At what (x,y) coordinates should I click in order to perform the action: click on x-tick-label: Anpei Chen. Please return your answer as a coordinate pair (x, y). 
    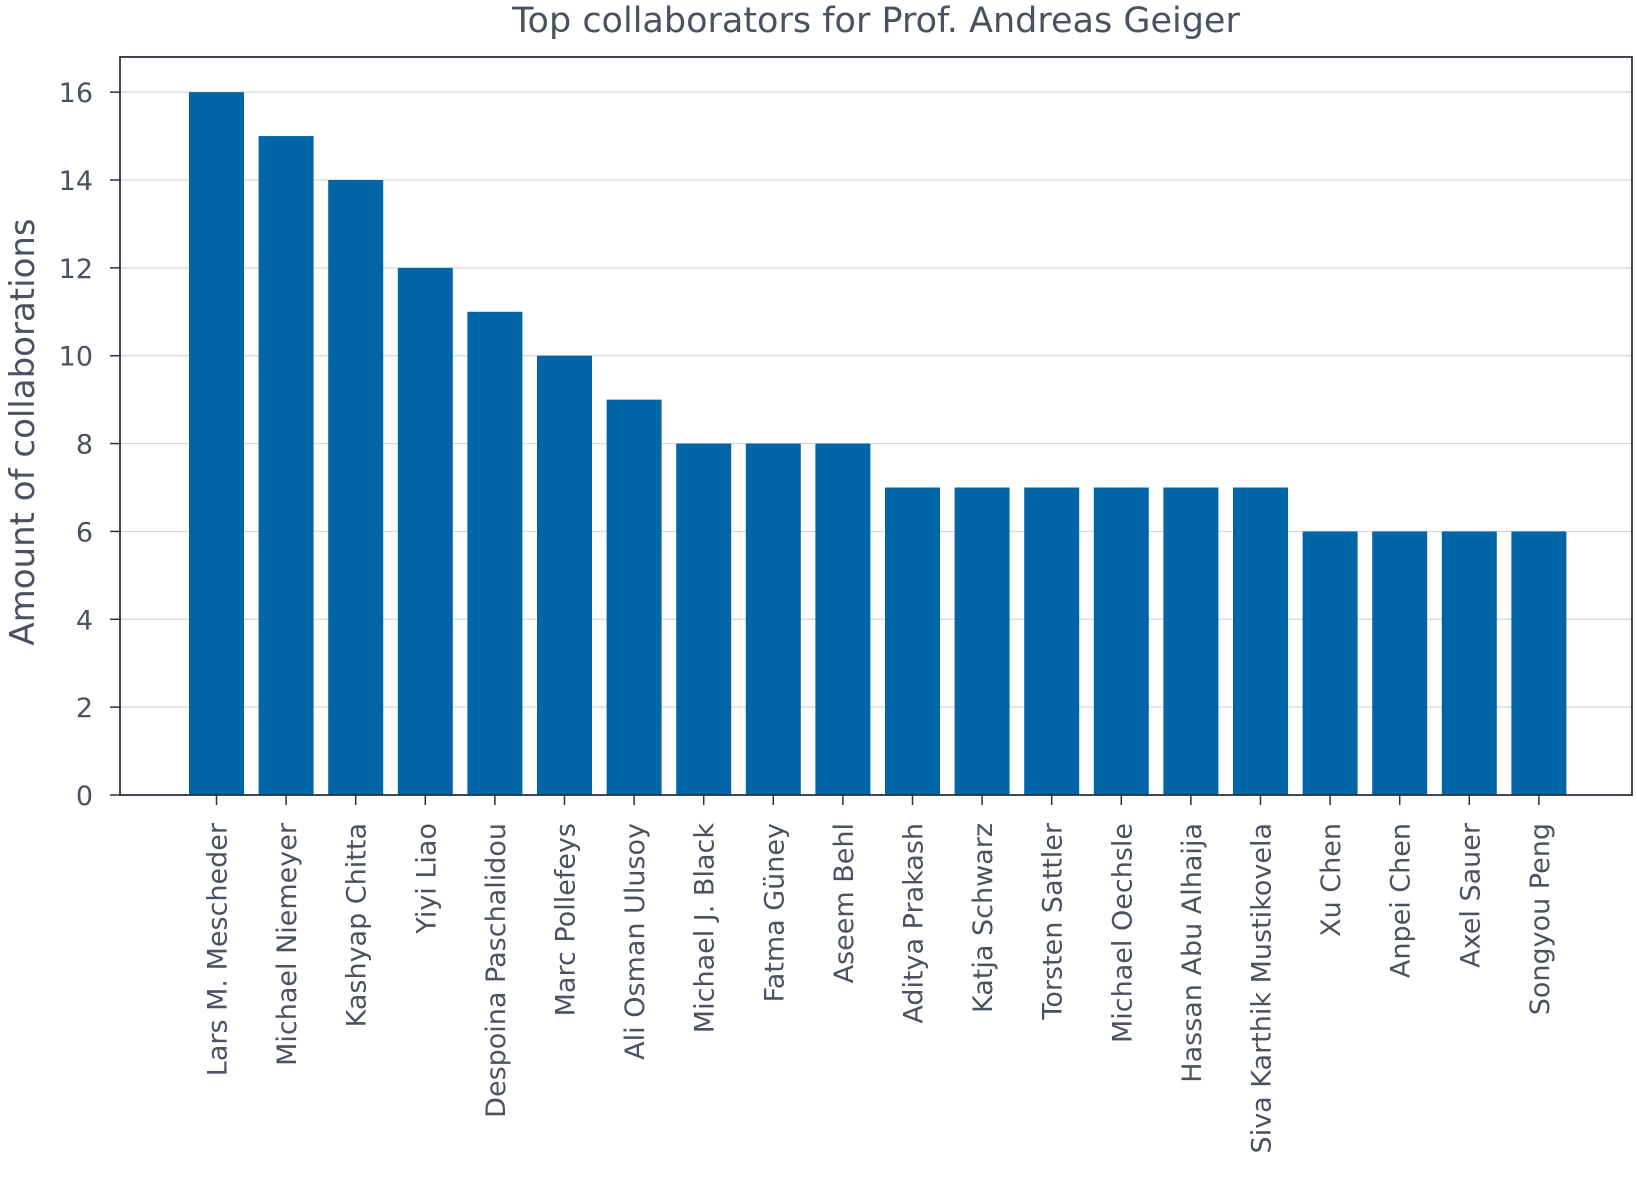
    Looking at the image, I should click on (1401, 900).